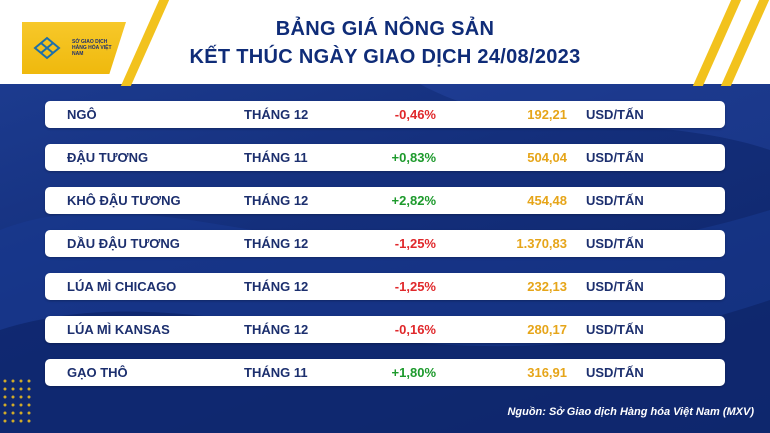 The height and width of the screenshot is (433, 770). What do you see at coordinates (92, 48) in the screenshot?
I see `logo-text: SỞ GIAO DỊCH HÀNG HÓA VIỆT NAM` at bounding box center [92, 48].